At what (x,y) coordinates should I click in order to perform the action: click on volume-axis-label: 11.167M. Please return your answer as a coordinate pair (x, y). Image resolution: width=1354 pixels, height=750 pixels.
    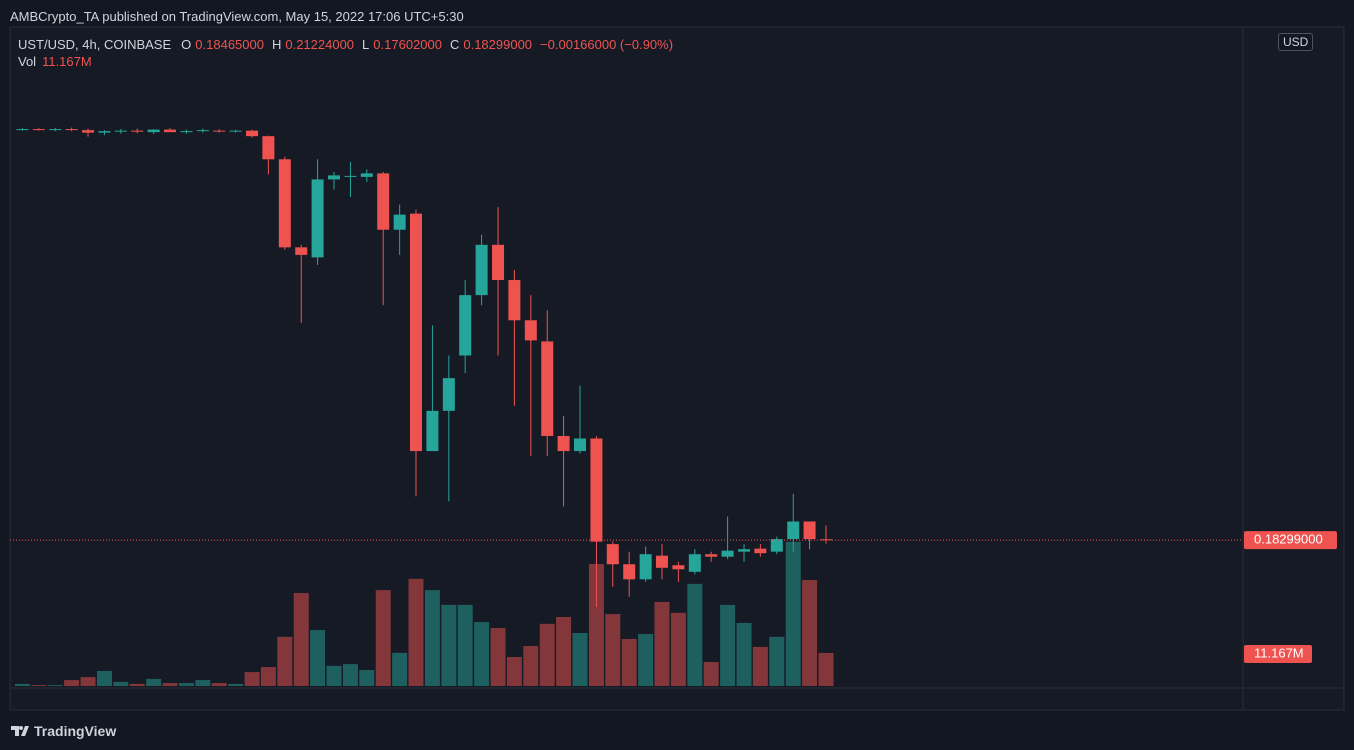
    Looking at the image, I should click on (1279, 652).